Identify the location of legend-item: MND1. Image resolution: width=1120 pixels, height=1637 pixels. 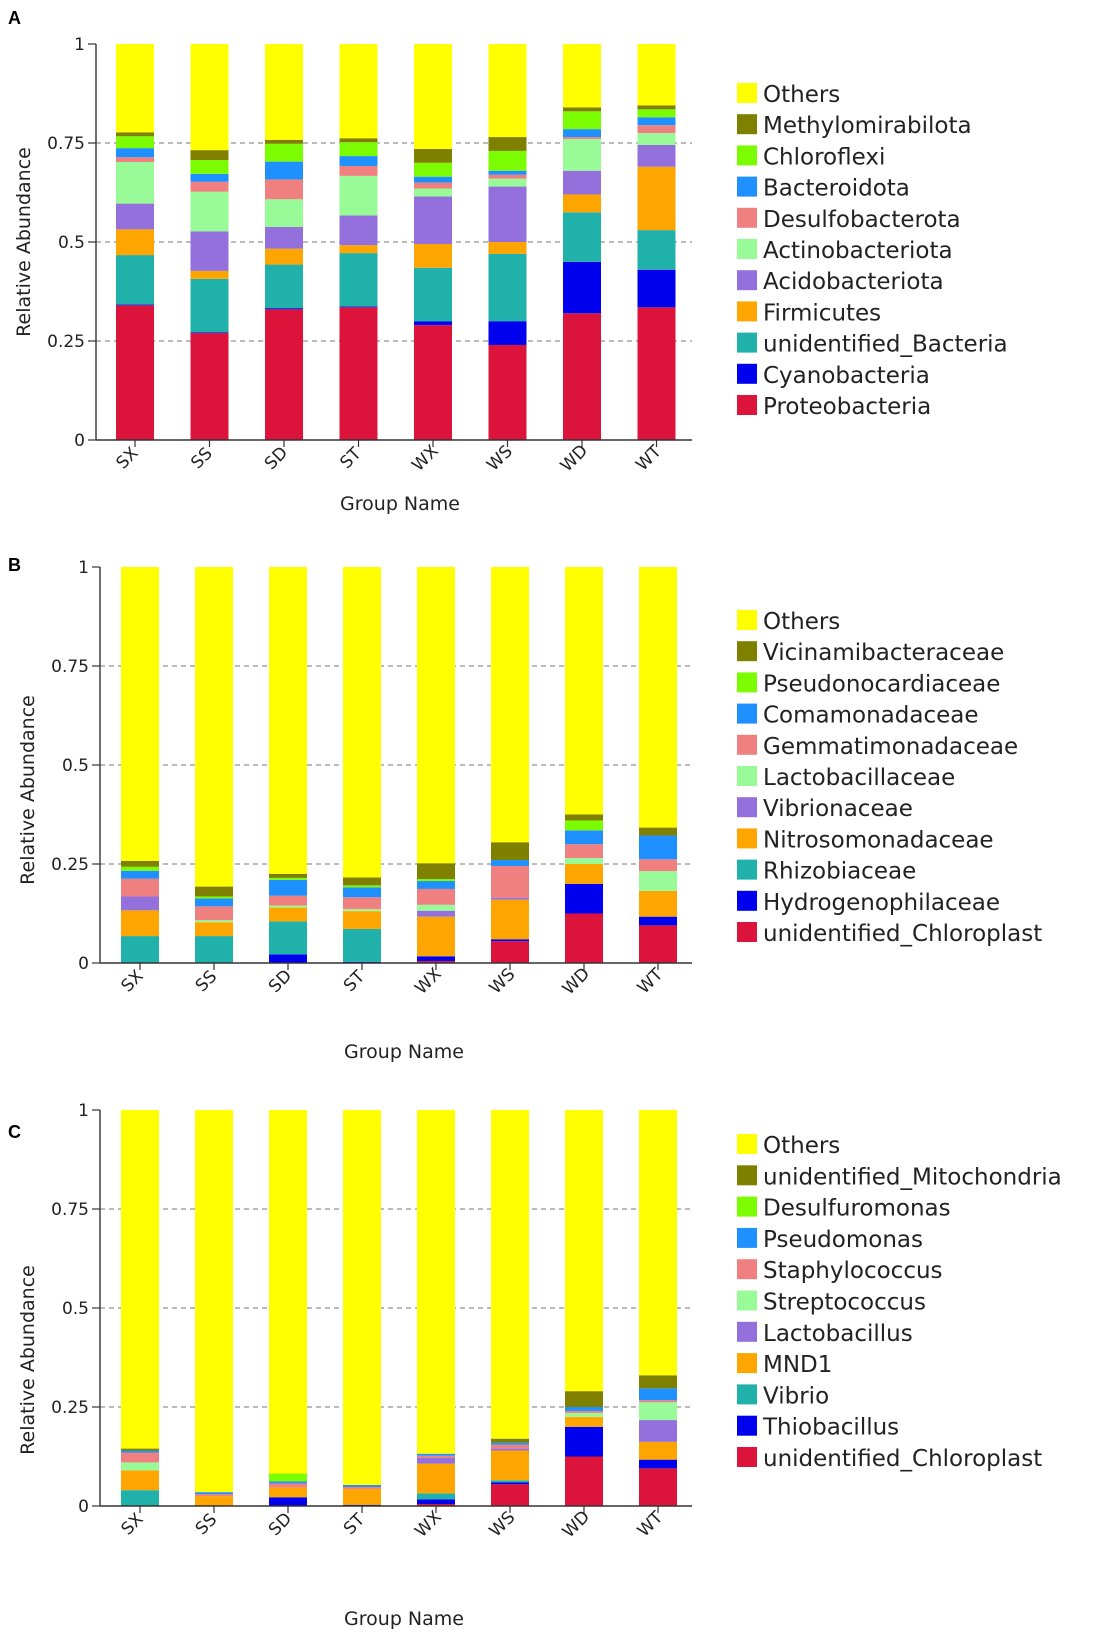
(784, 1365).